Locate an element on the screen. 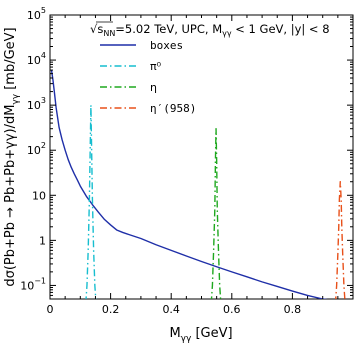 The width and height of the screenshot is (360, 344). y-axis-sub: γγ is located at coordinates (16, 98).